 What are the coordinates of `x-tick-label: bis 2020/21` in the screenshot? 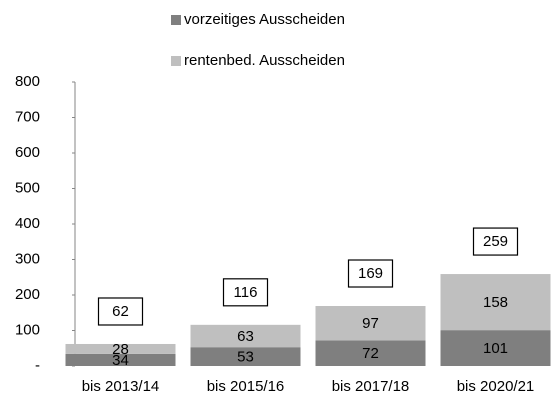 It's located at (496, 386).